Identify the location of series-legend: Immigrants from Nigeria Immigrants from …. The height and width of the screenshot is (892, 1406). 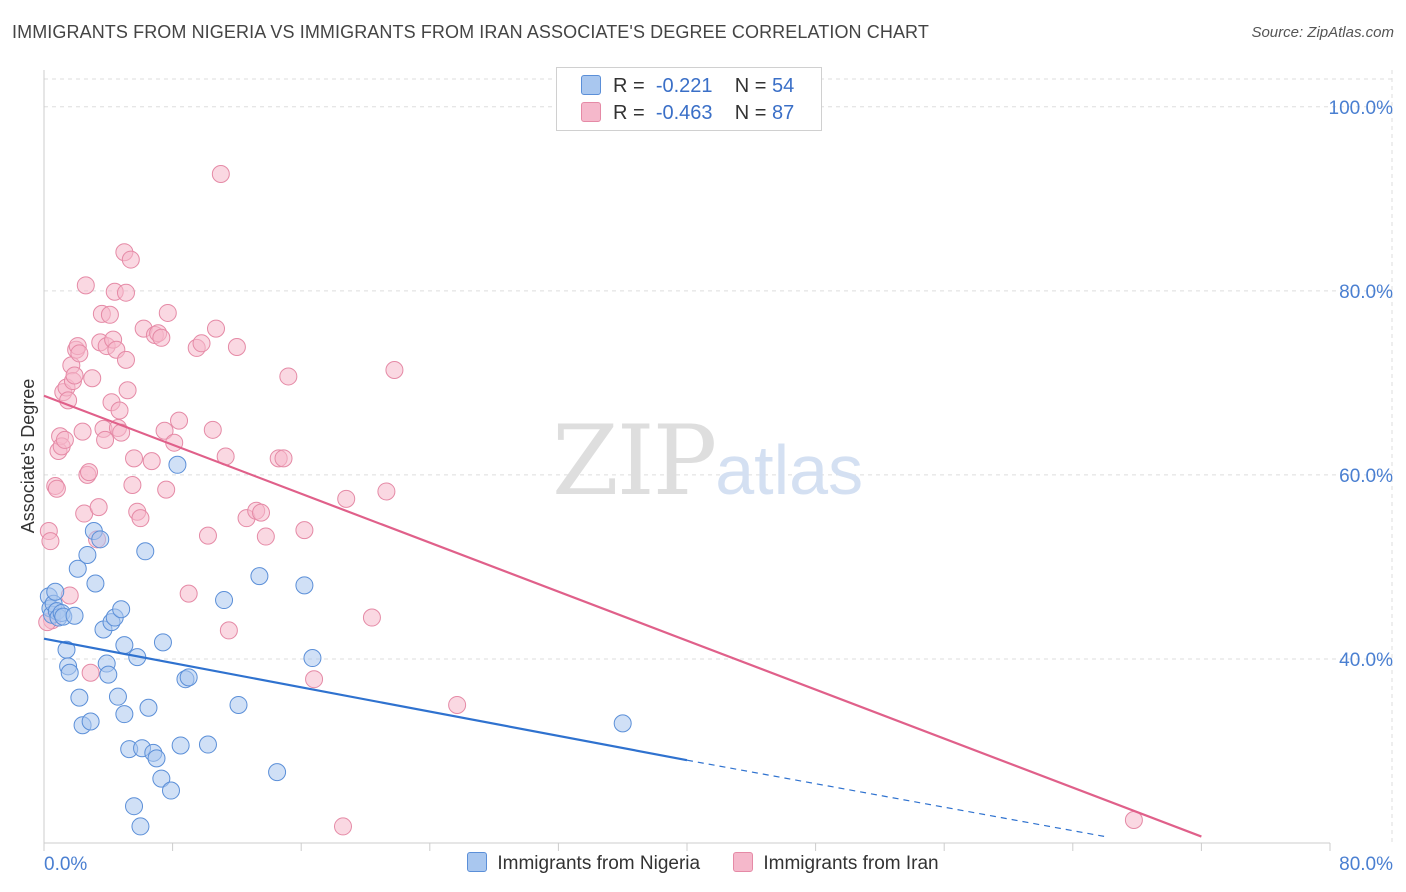
(703, 863).